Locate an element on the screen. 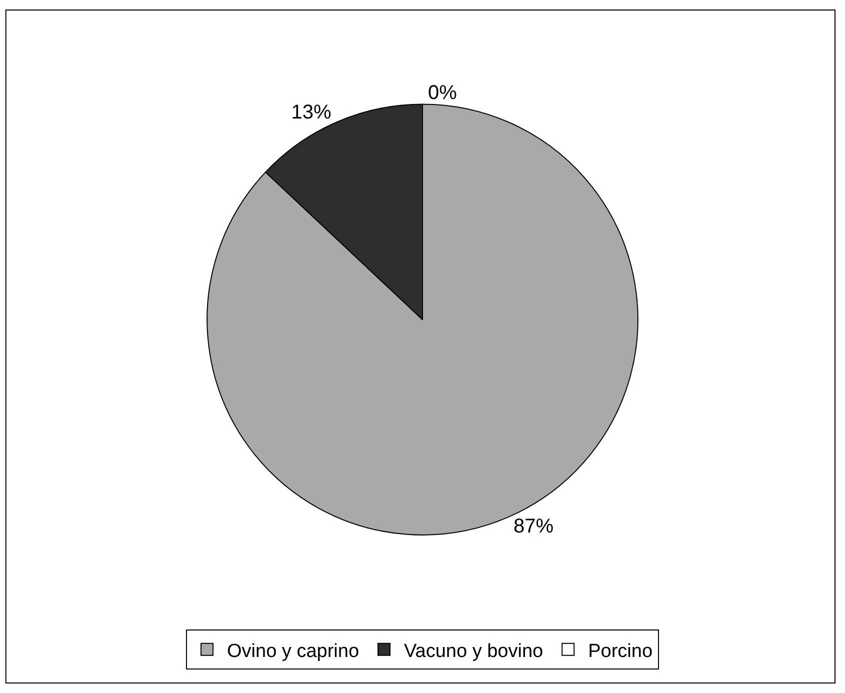 This screenshot has height=693, width=845. legend-label: Ovino y caprino is located at coordinates (293, 651).